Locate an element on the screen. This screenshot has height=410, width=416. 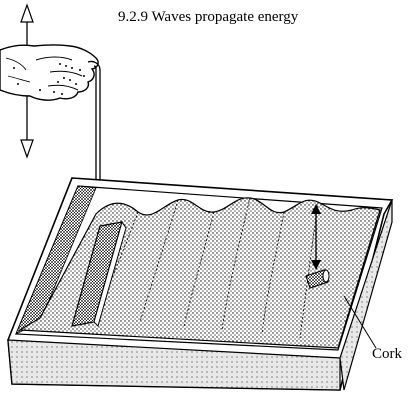
cork-label: Cork is located at coordinates (387, 354).